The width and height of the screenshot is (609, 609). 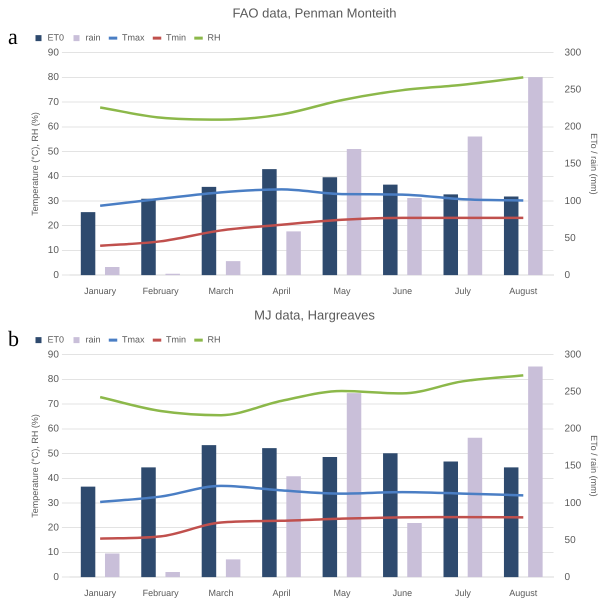 I want to click on text: b, so click(x=13, y=339).